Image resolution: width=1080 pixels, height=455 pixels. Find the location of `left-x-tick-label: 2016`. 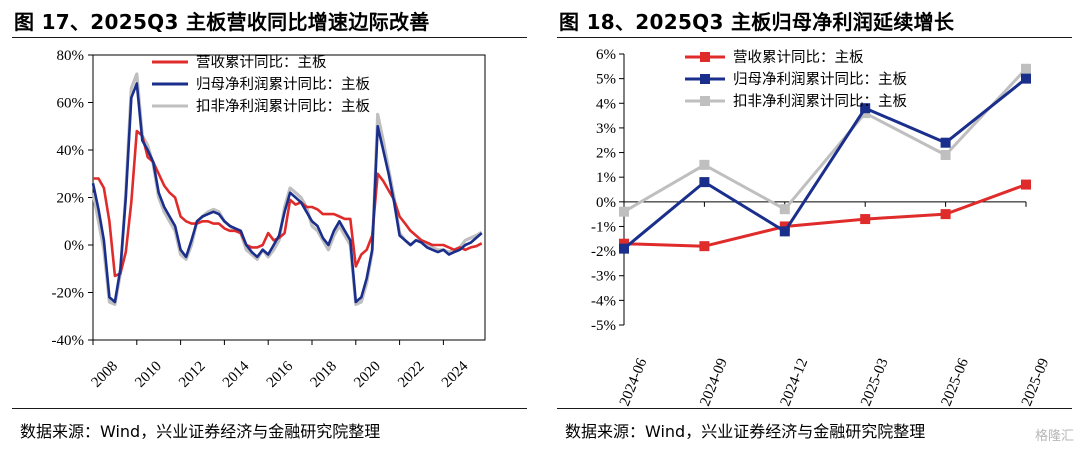

left-x-tick-label: 2016 is located at coordinates (280, 374).